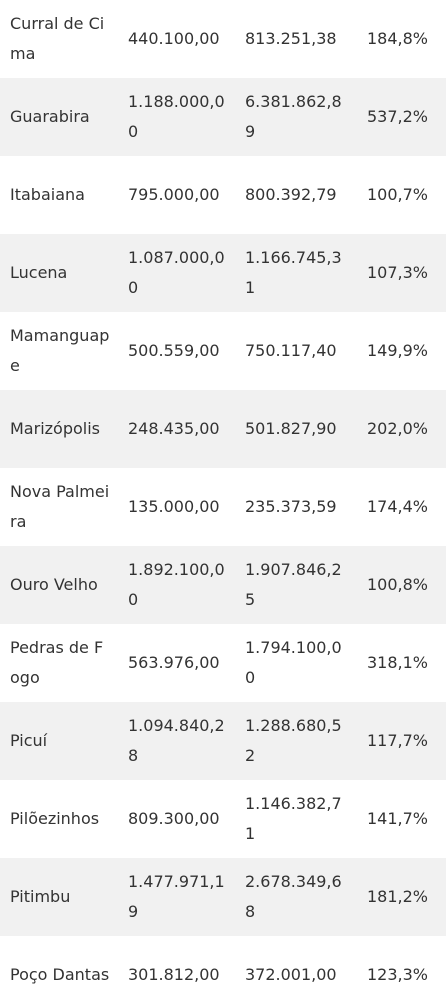 This screenshot has height=1000, width=446. Describe the element at coordinates (223, 968) in the screenshot. I see `table-row: Poço Dantas 301.812,00 372.001,00 123,3%` at that location.